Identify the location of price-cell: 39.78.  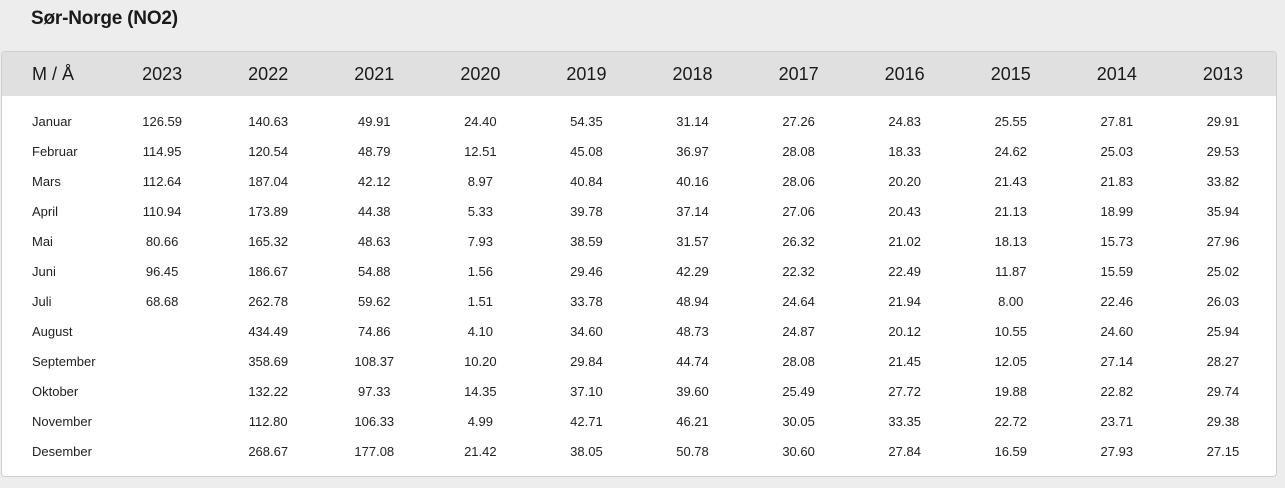
(586, 211).